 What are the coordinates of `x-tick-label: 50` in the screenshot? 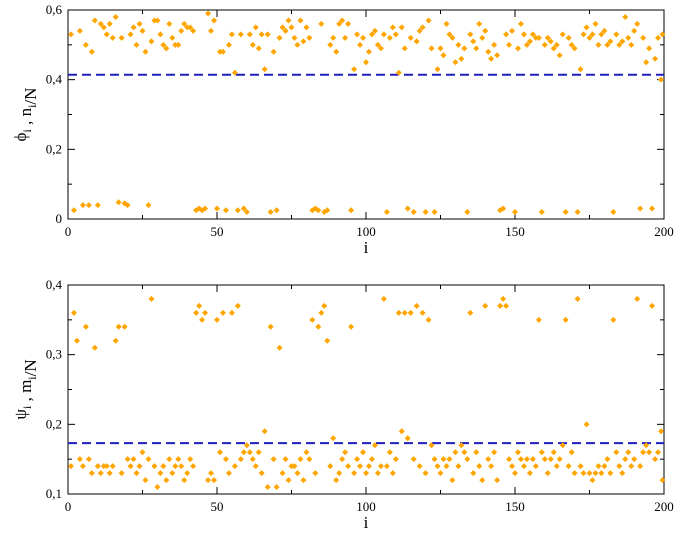 It's located at (217, 506).